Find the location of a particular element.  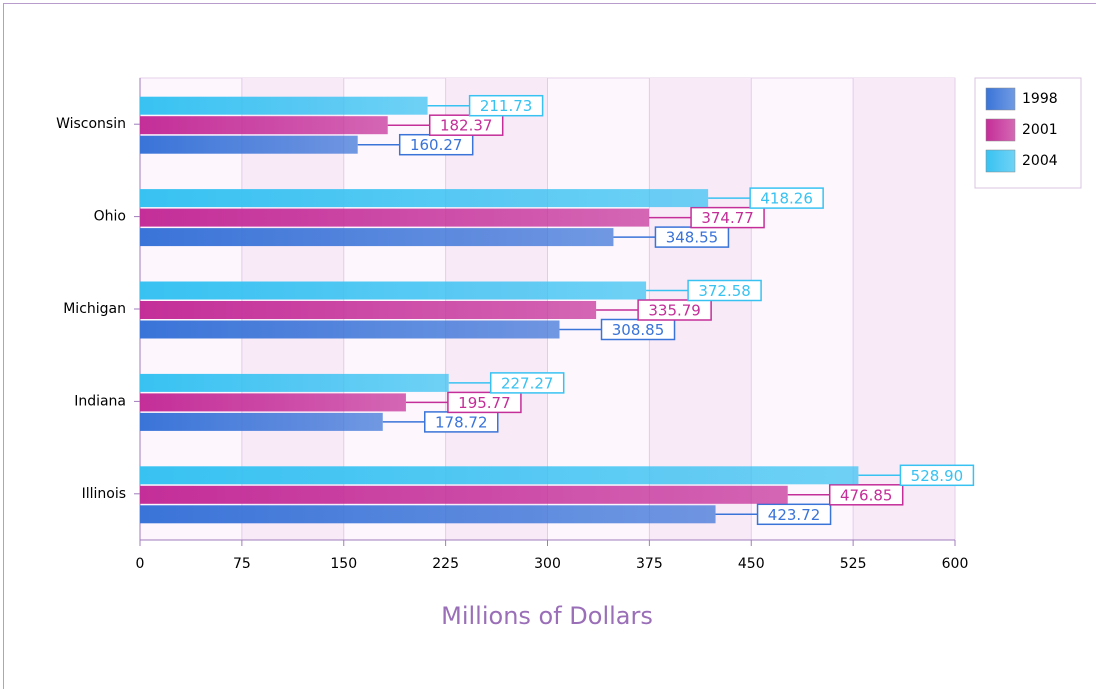

value-label: 528.90 is located at coordinates (937, 476).